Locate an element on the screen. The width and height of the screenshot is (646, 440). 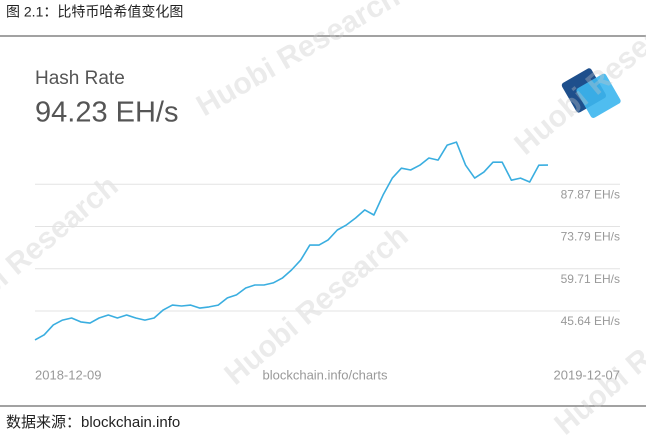
y-tick-label: 59.71 EH/s is located at coordinates (590, 279).